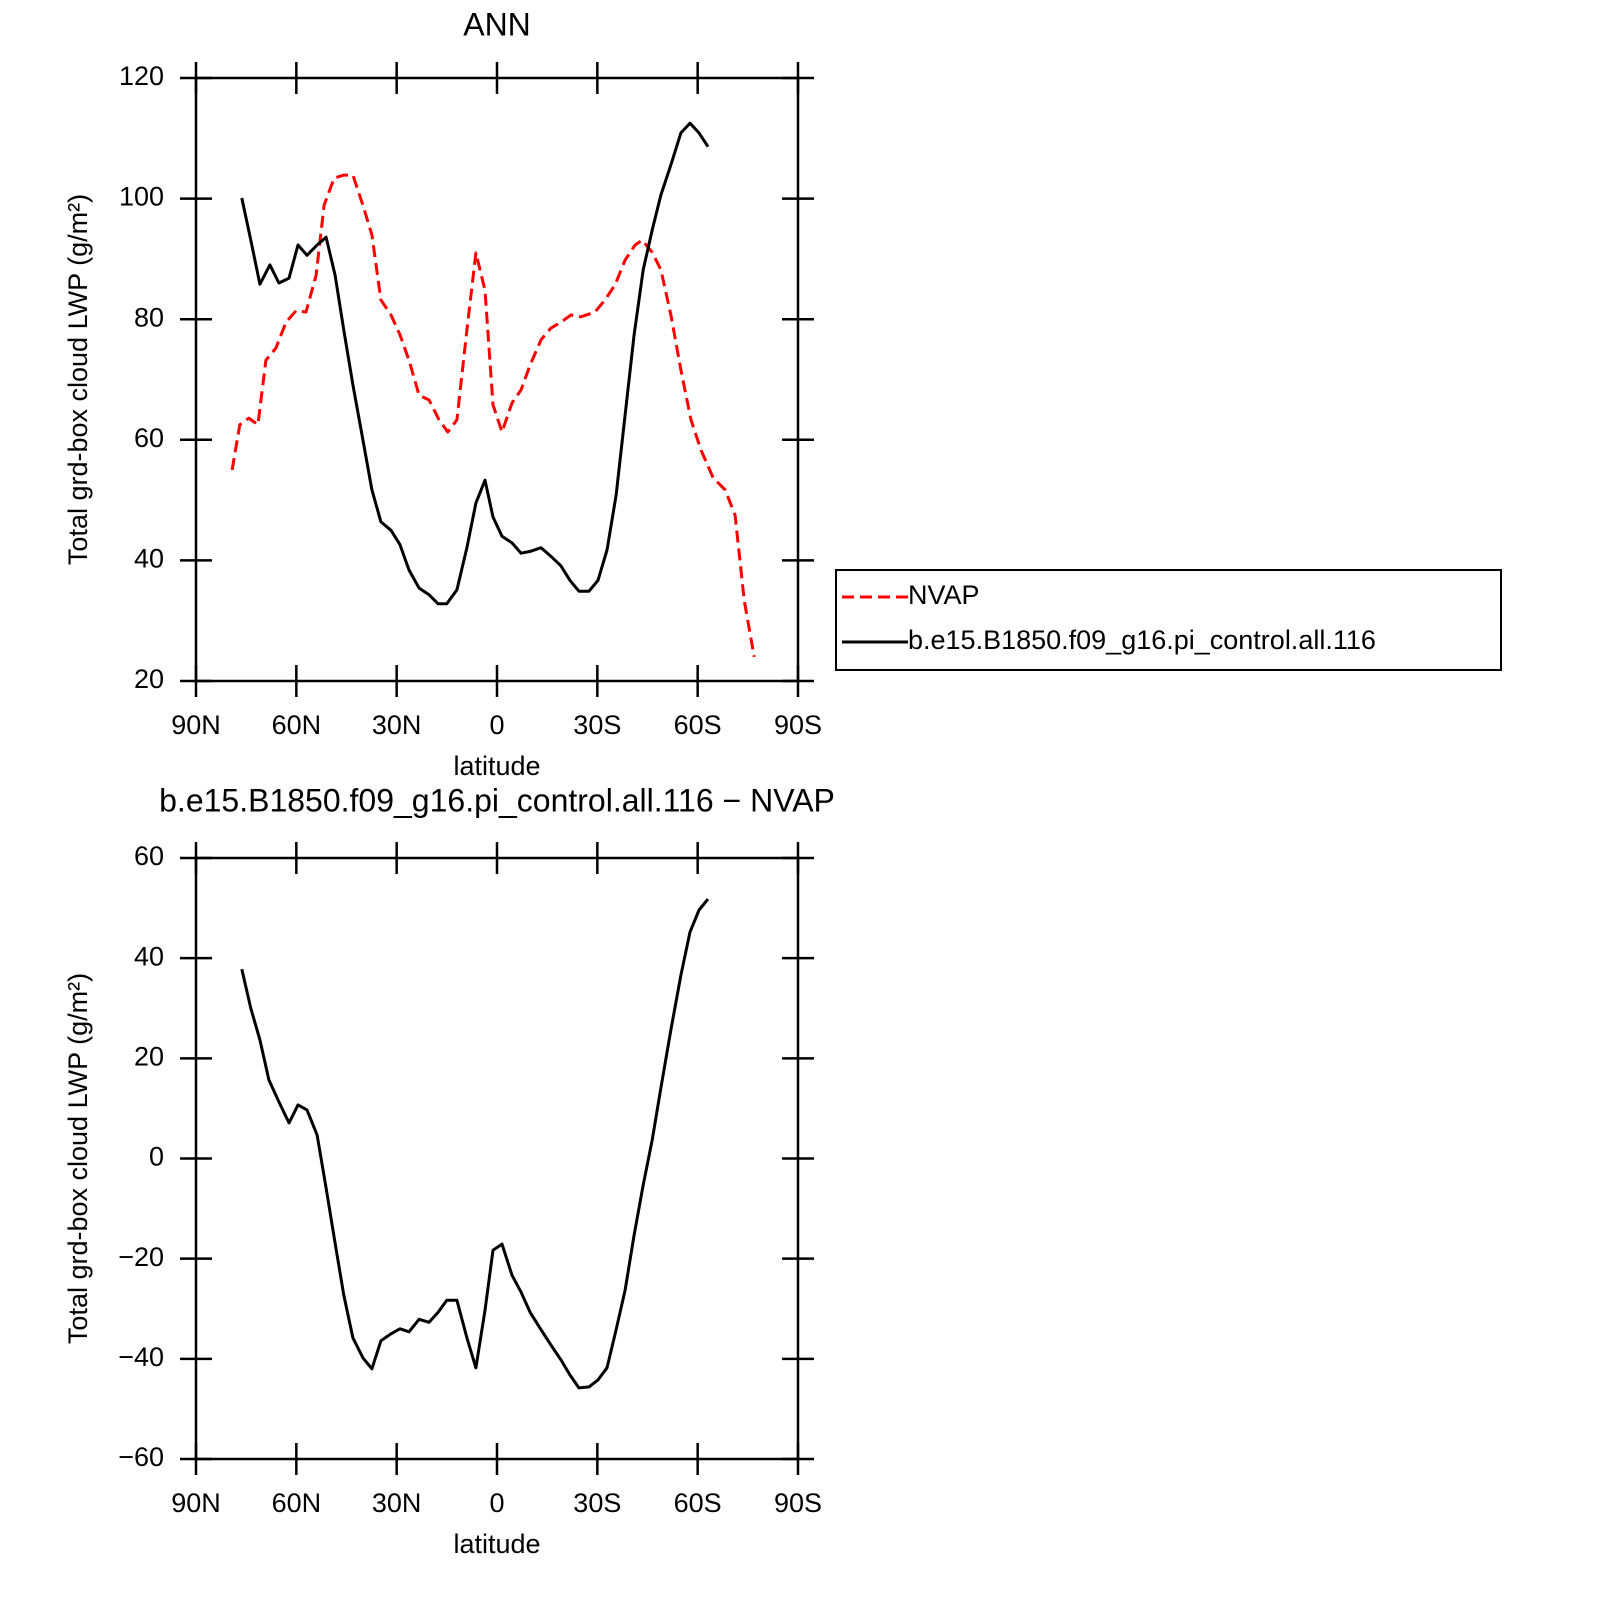  Describe the element at coordinates (1168, 620) in the screenshot. I see `legend-box` at that location.